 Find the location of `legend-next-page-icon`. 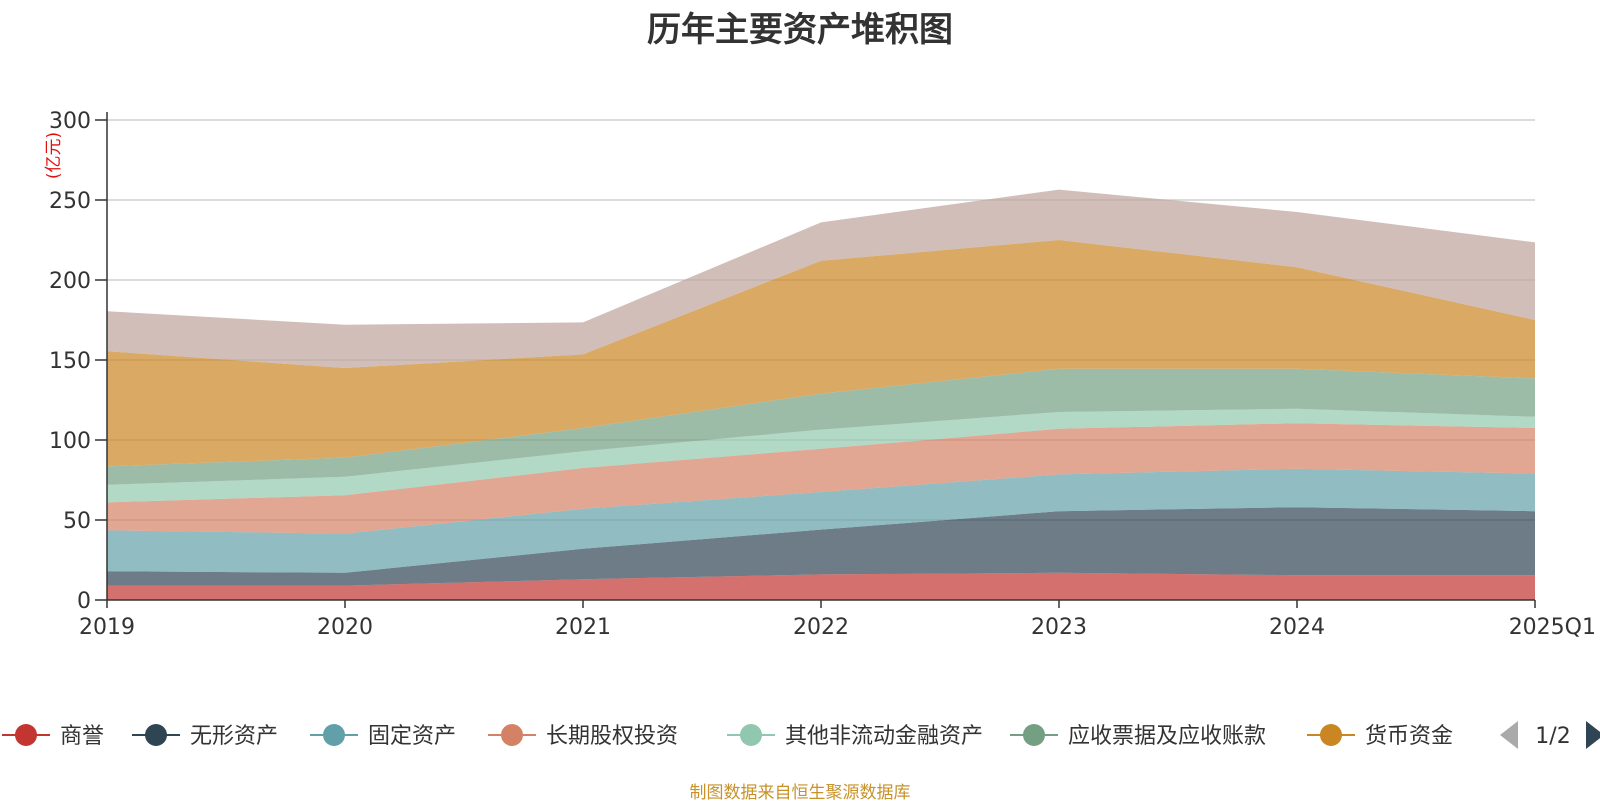

legend-next-page-icon is located at coordinates (1593, 735).